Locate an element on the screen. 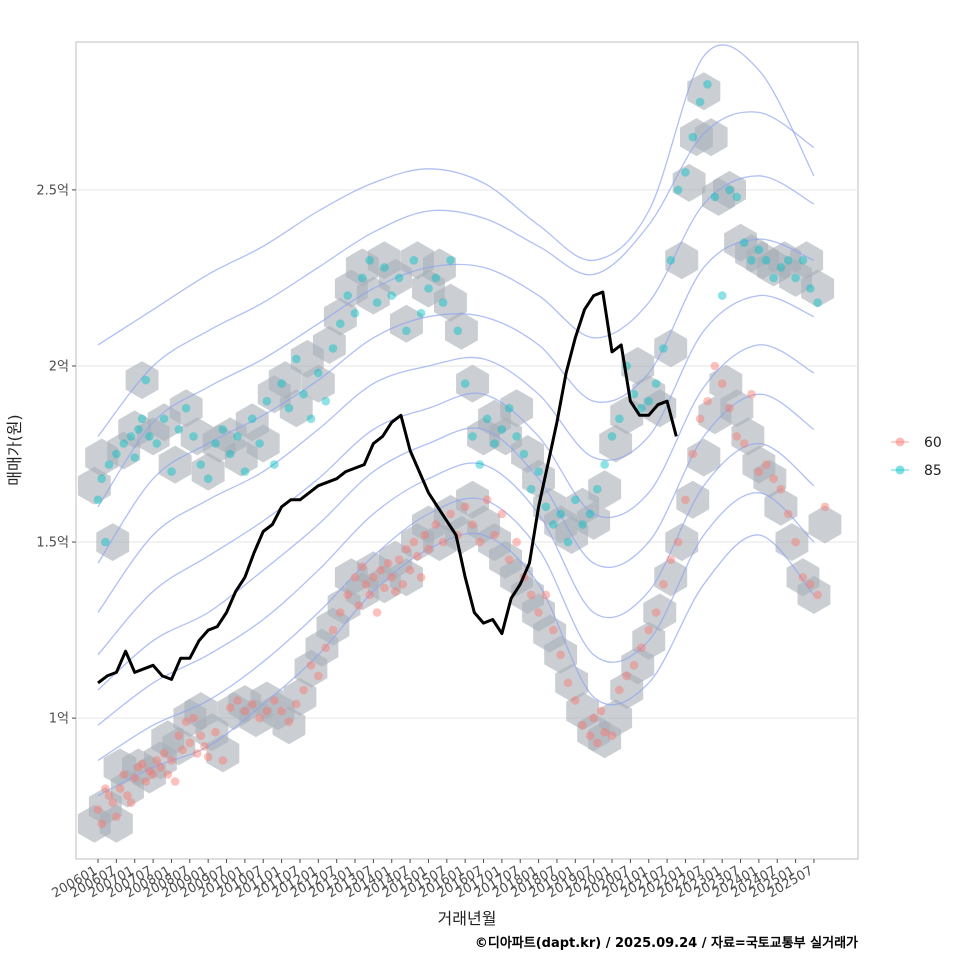 This screenshot has height=960, width=960. y-tick-label: 2.5억 is located at coordinates (52, 190).